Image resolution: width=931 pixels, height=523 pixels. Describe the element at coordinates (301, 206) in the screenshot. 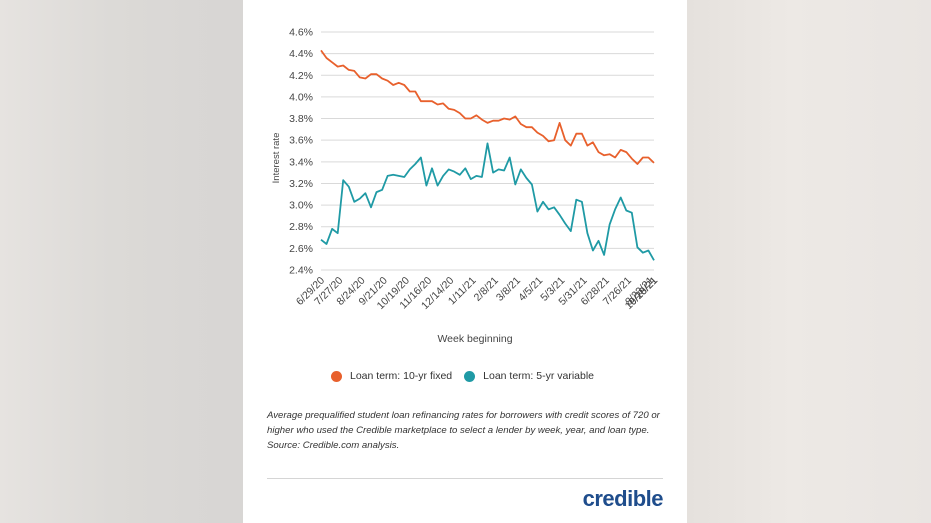

I see `y-tick-label: 3.0%` at that location.